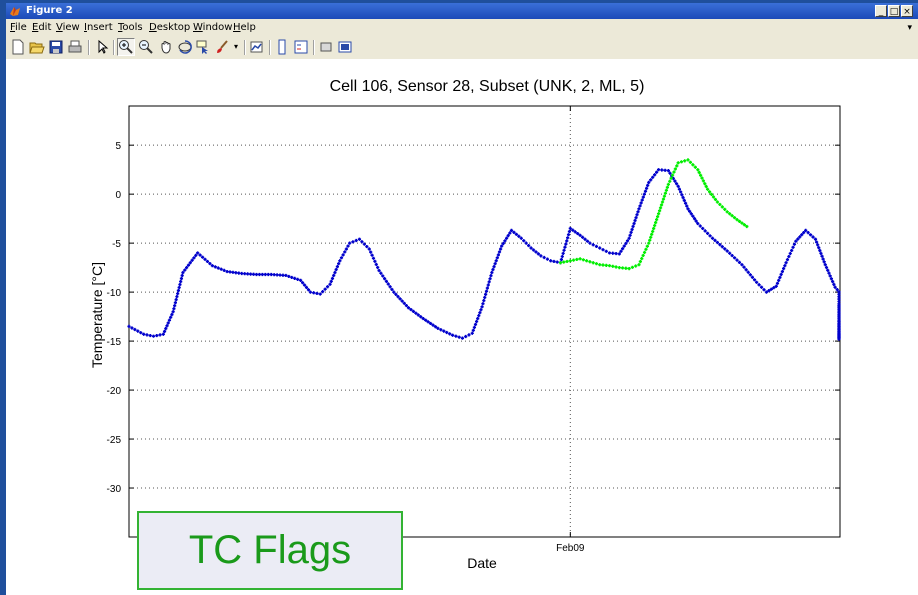 The height and width of the screenshot is (595, 918). Describe the element at coordinates (75, 47) in the screenshot. I see `print-icon` at that location.